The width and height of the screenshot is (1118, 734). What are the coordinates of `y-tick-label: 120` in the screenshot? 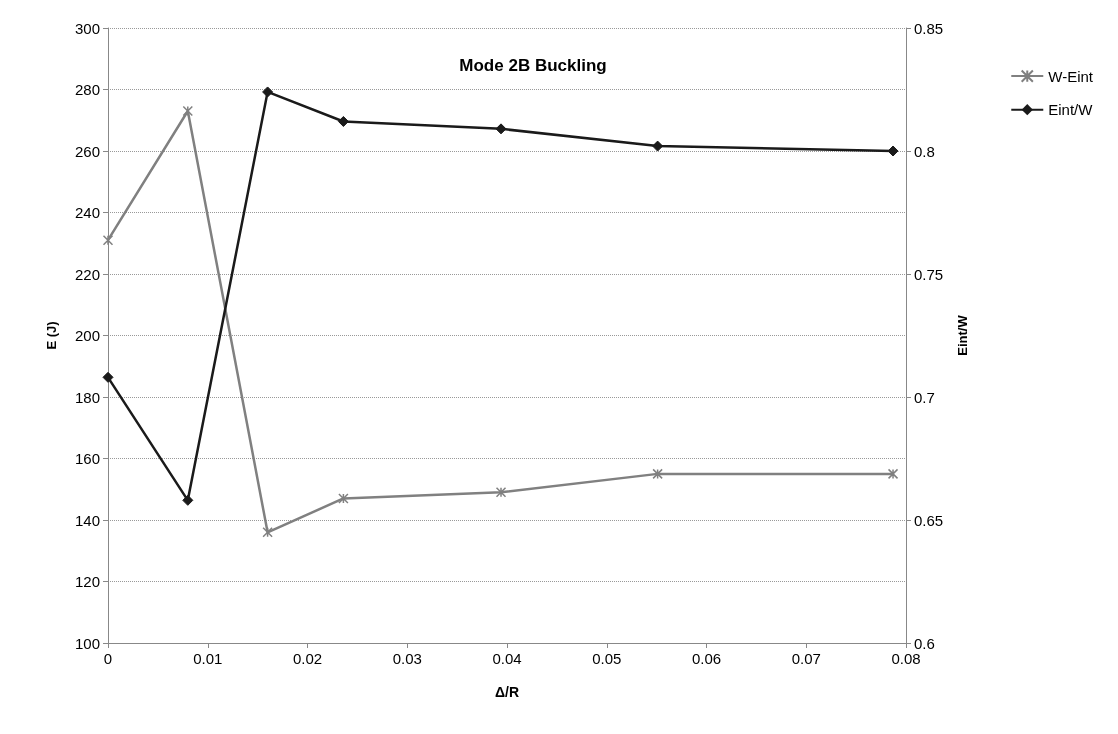 It's located at (87, 581).